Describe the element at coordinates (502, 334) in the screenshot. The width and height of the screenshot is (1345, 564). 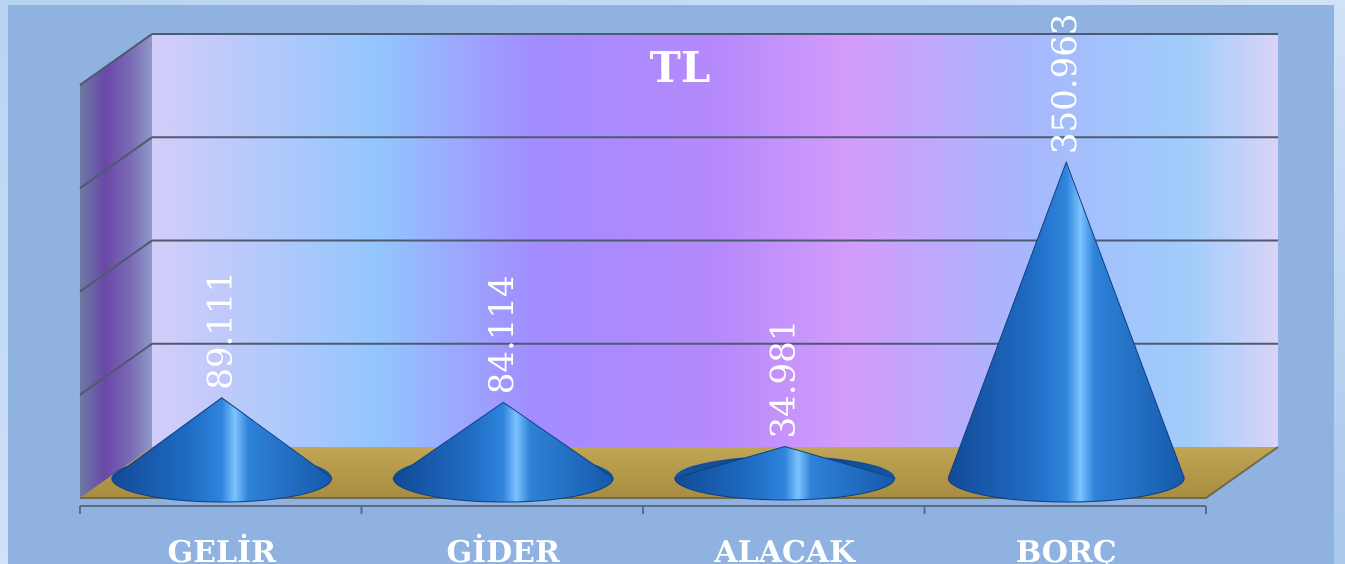
I see `data-label: 84.114` at that location.